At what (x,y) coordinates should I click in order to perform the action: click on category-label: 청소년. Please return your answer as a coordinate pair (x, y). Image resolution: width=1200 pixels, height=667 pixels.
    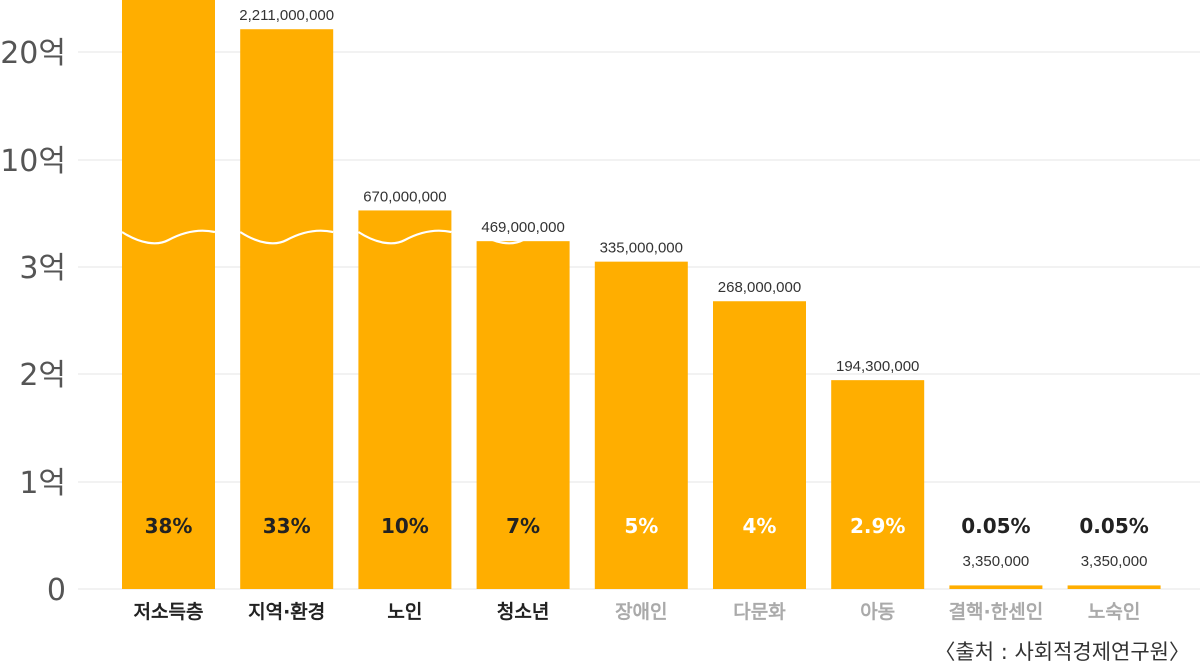
    Looking at the image, I should click on (523, 612).